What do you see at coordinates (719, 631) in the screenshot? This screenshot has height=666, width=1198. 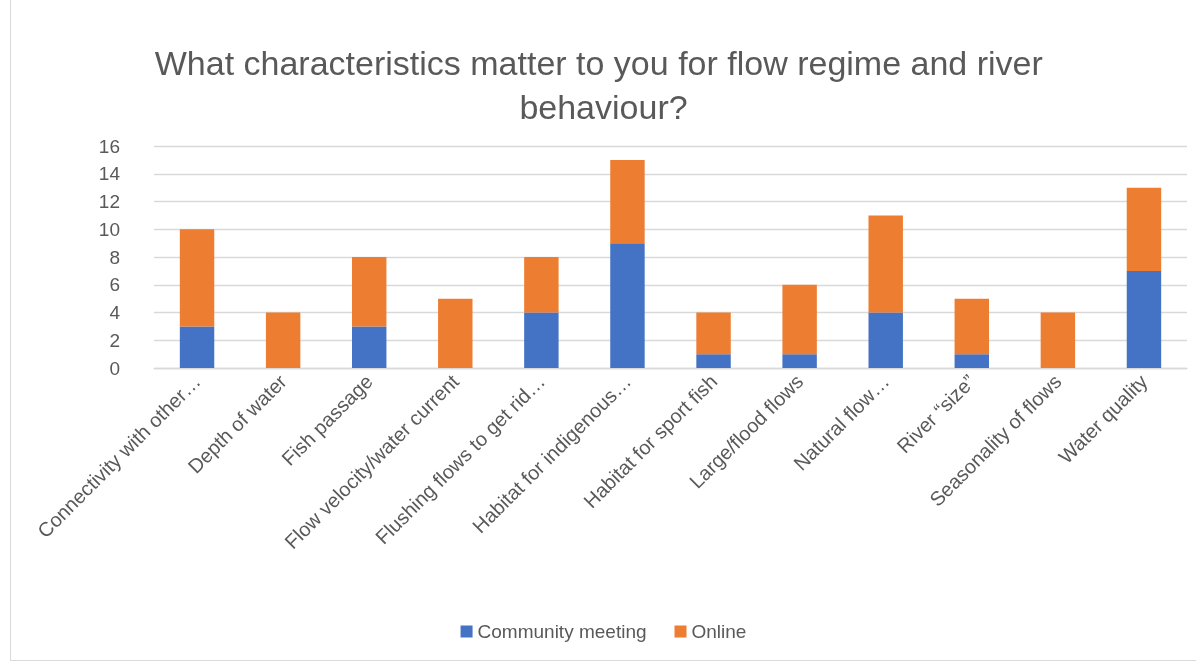 I see `legend-label: Online` at bounding box center [719, 631].